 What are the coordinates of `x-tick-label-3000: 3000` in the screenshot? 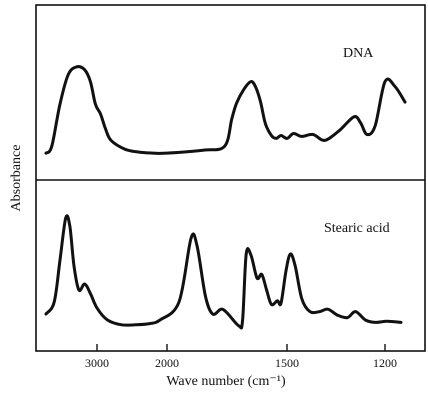 It's located at (97, 363).